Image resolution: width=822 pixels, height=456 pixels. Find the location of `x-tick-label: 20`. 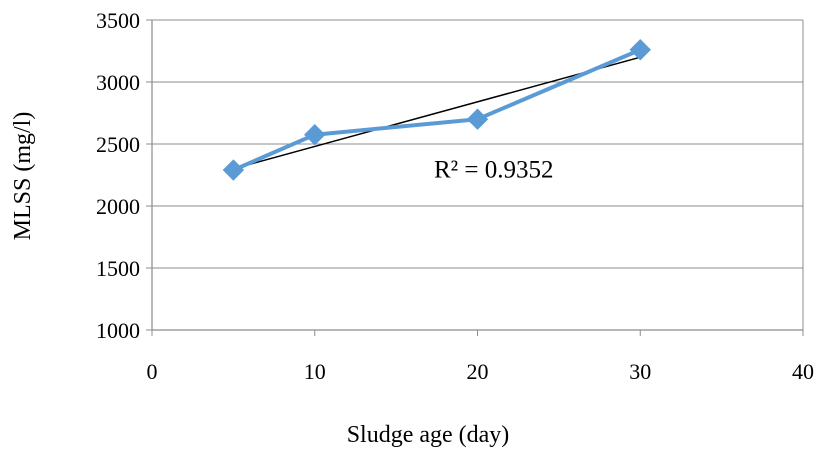

x-tick-label: 20 is located at coordinates (478, 371).